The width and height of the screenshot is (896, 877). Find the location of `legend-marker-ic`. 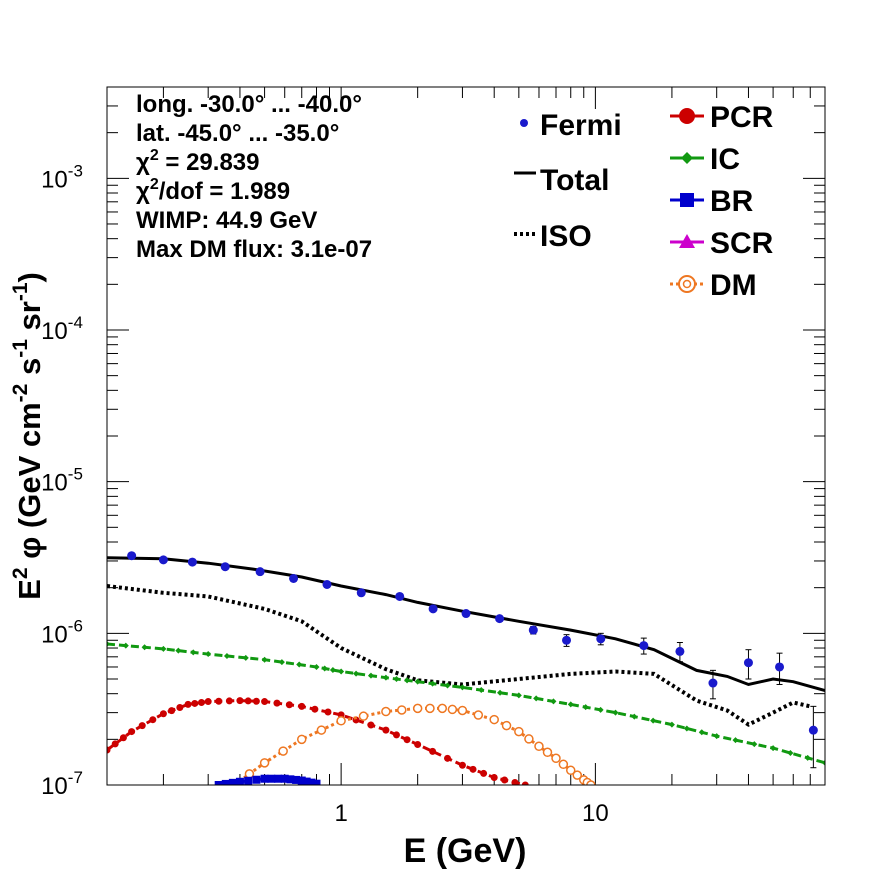

legend-marker-ic is located at coordinates (687, 158).